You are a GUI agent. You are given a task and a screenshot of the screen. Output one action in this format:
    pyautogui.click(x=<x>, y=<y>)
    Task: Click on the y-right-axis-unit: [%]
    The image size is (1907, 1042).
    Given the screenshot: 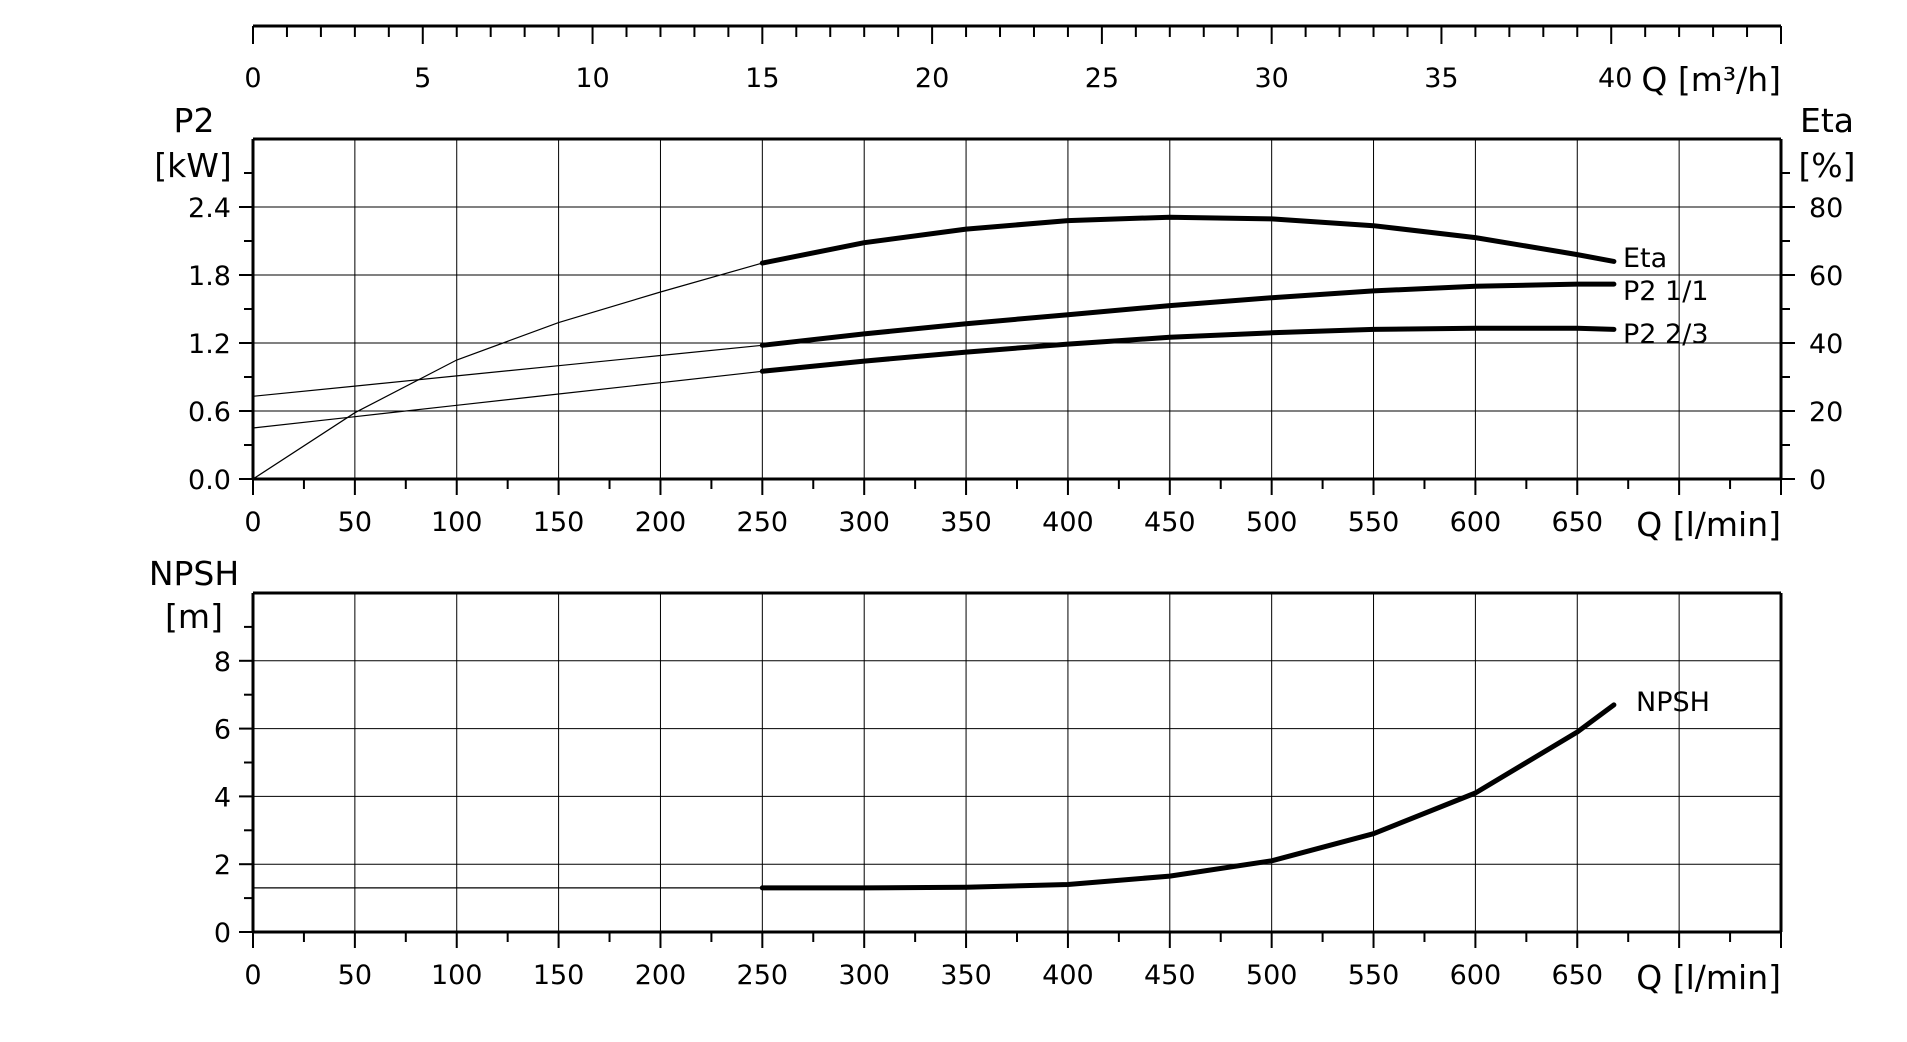 What is the action you would take?
    pyautogui.click(x=1826, y=165)
    